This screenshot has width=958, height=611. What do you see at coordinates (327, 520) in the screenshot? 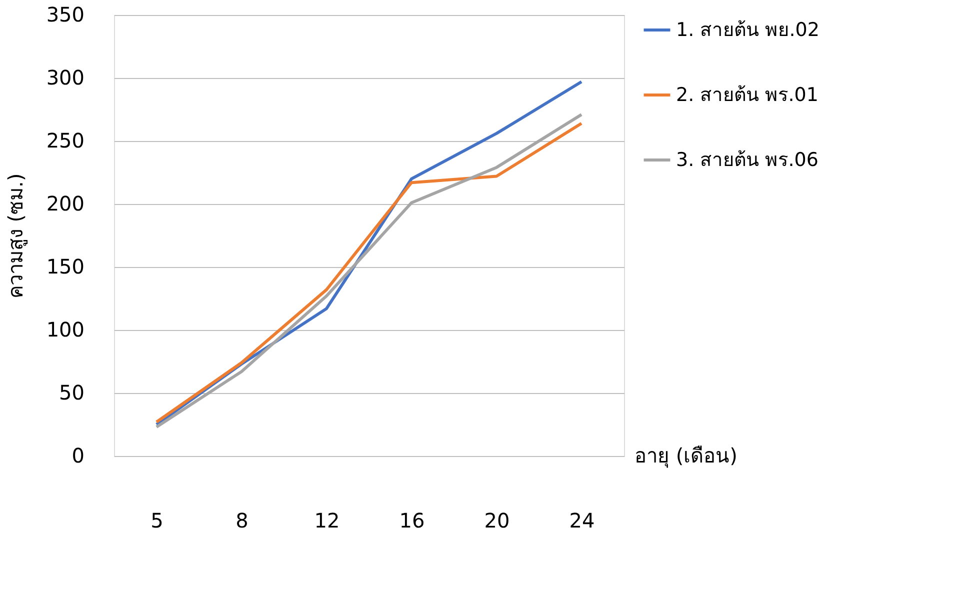
I see `x-tick-label: 12` at bounding box center [327, 520].